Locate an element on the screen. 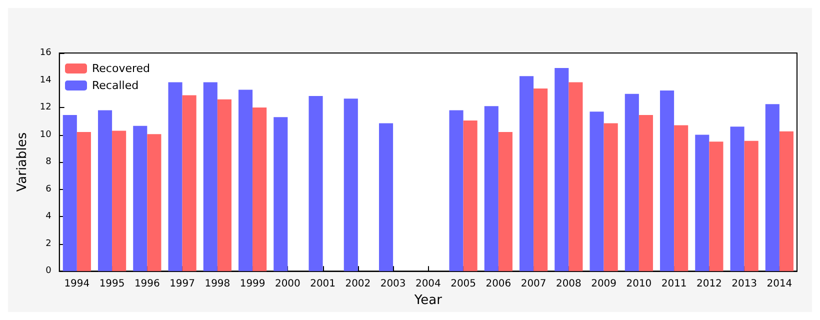 This screenshot has height=320, width=820. legend-label: Recalled is located at coordinates (115, 85).